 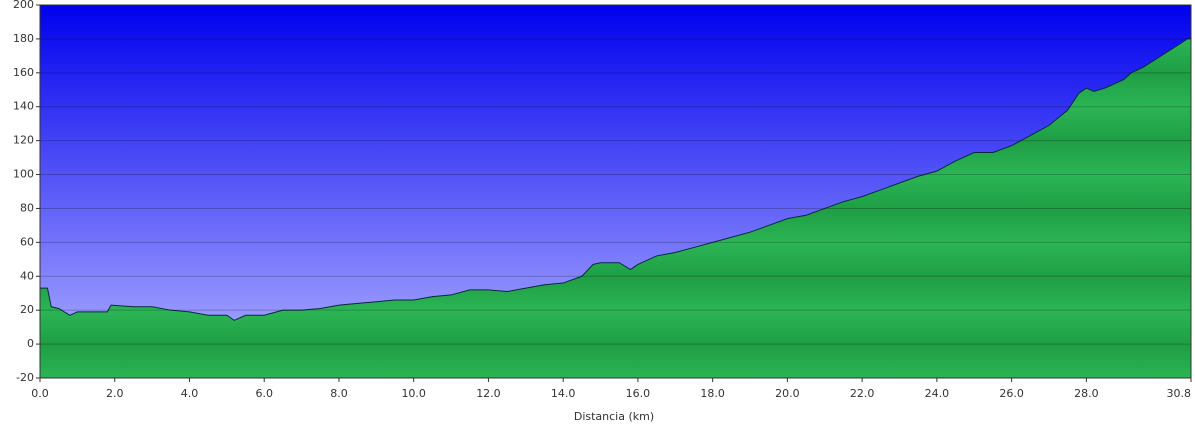 What do you see at coordinates (27, 241) in the screenshot?
I see `y-tick-label: 60` at bounding box center [27, 241].